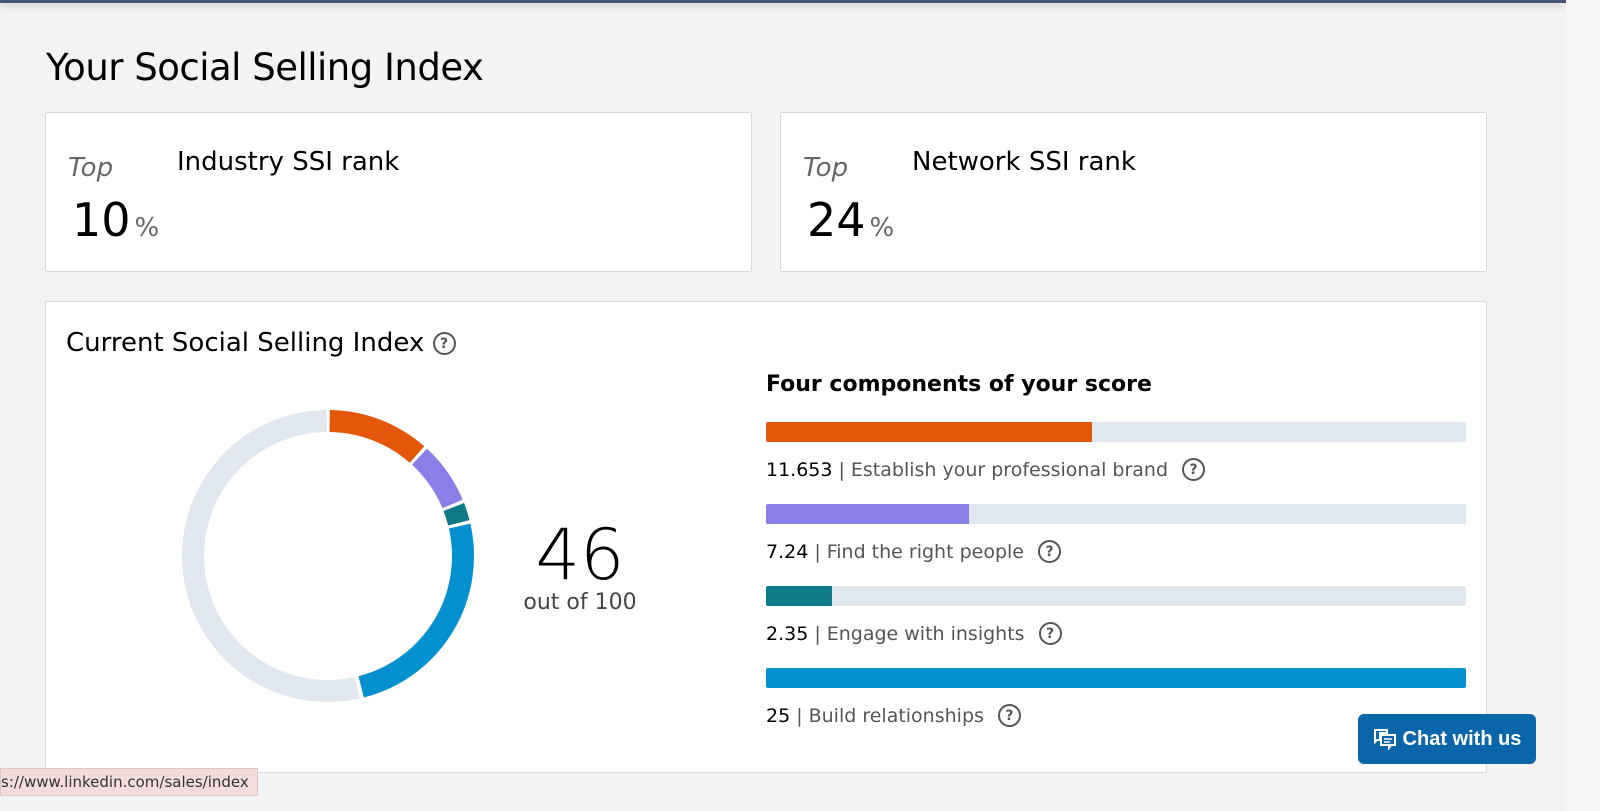 The width and height of the screenshot is (1600, 811). What do you see at coordinates (101, 220) in the screenshot?
I see `value: 10` at bounding box center [101, 220].